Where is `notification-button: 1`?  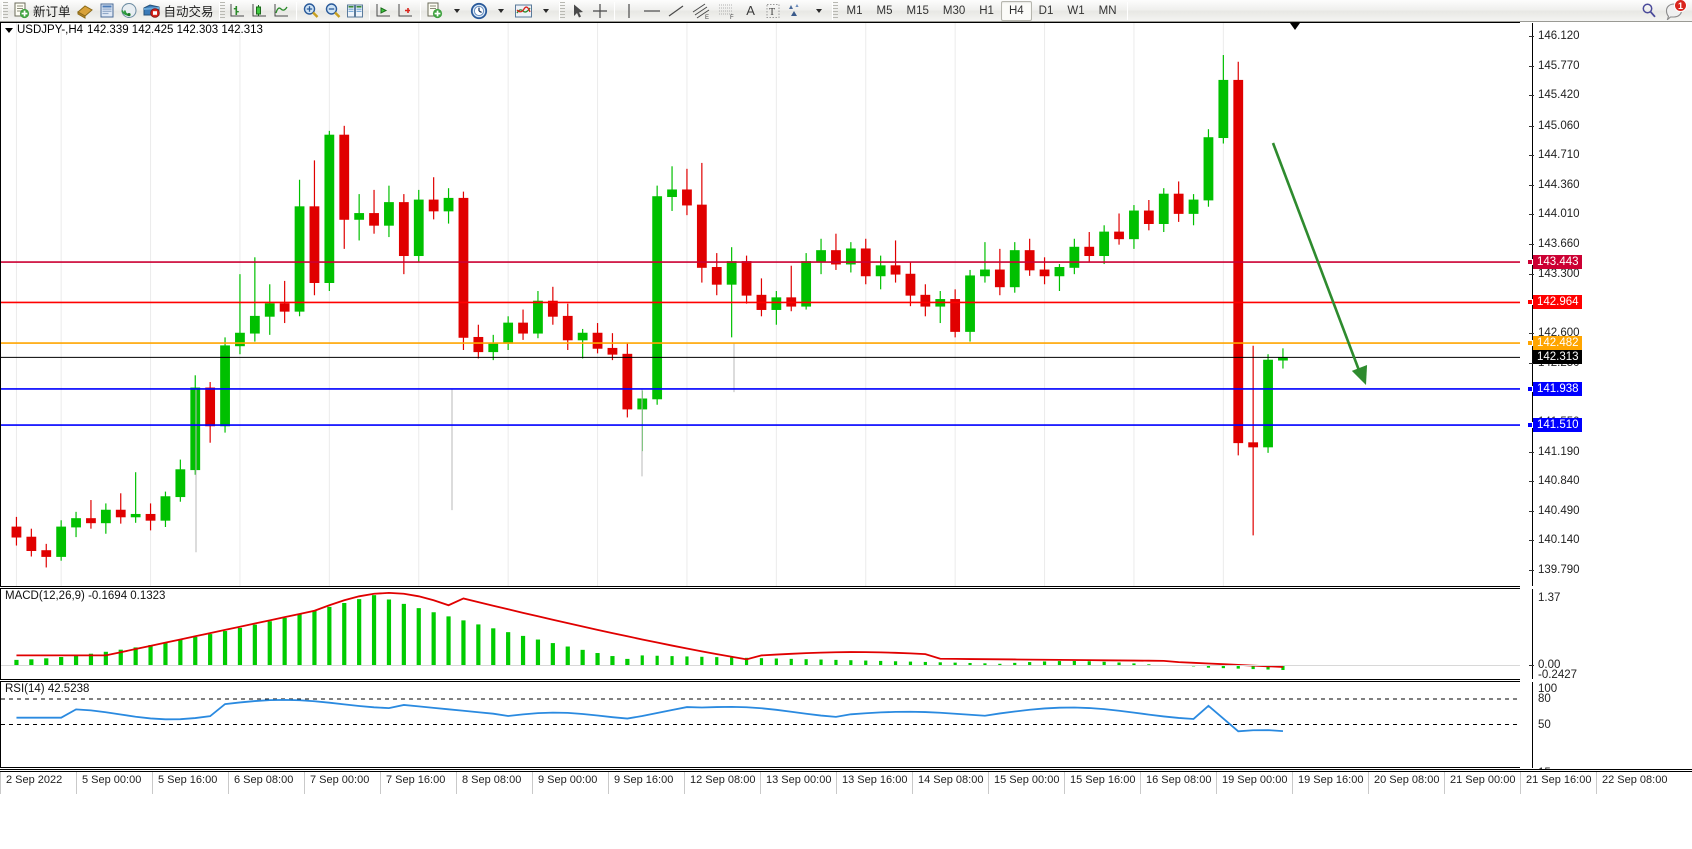
notification-button: 1 is located at coordinates (1675, 10).